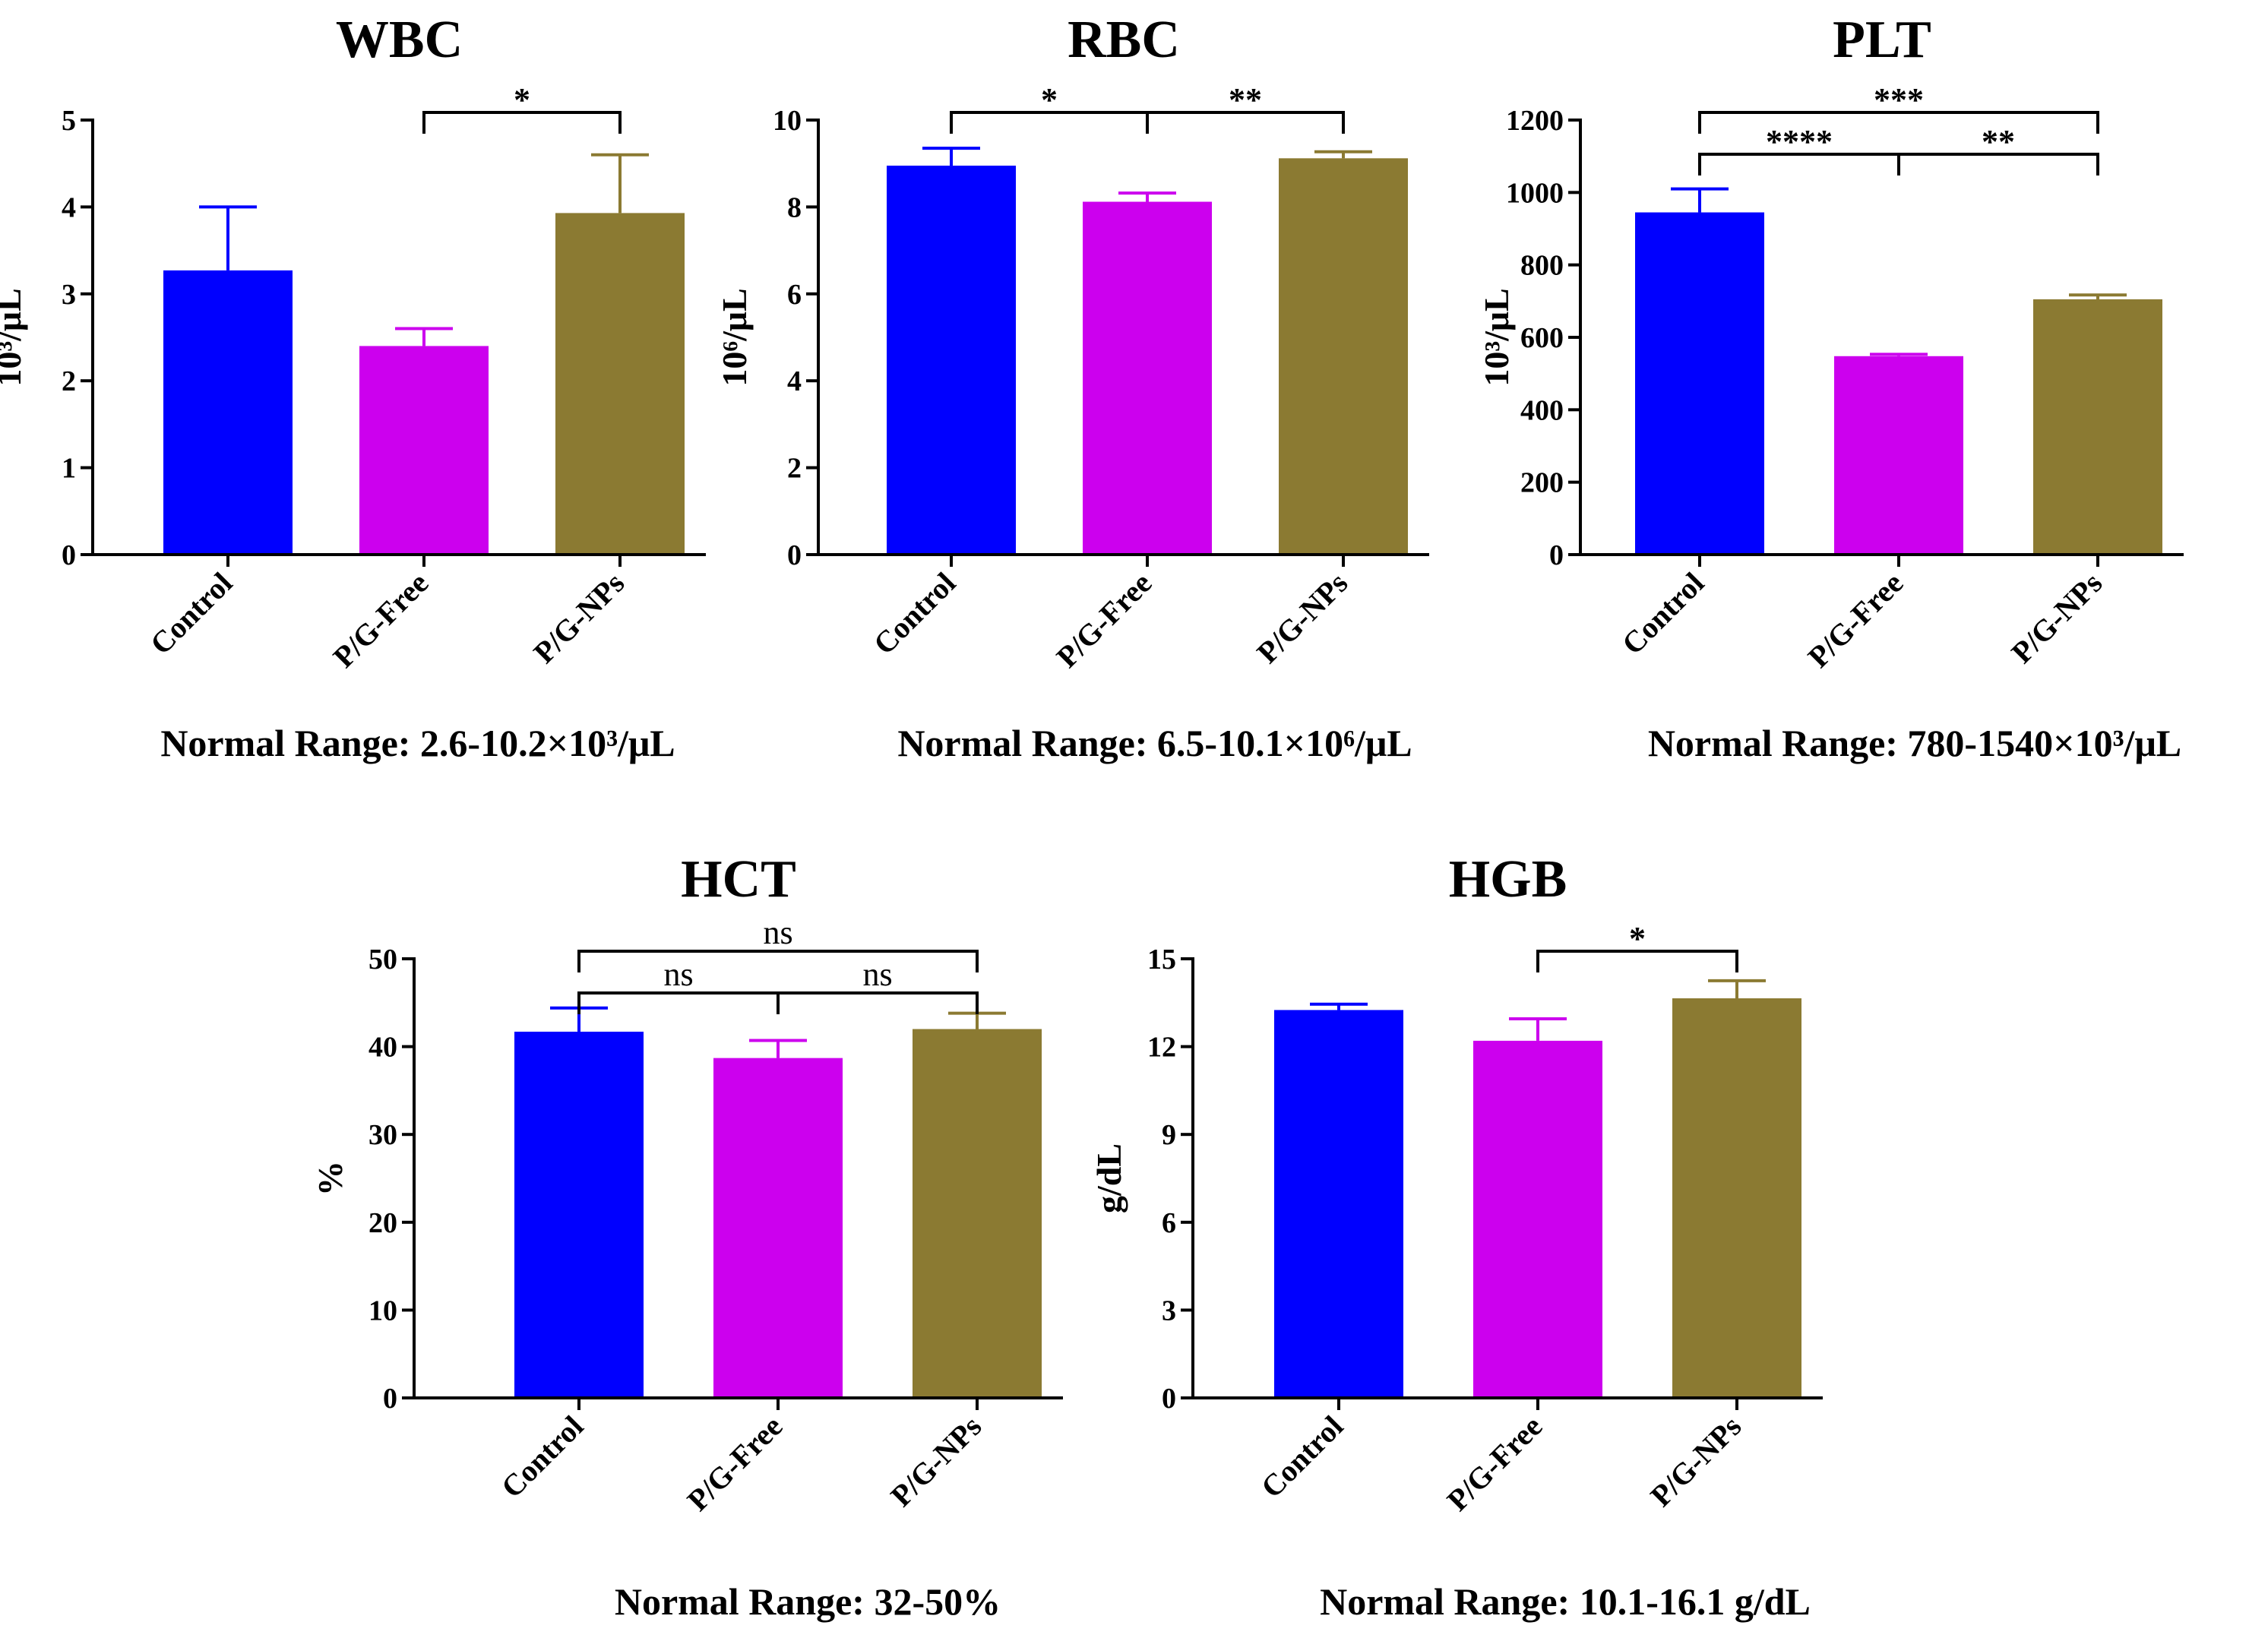 The image size is (2268, 1638). What do you see at coordinates (579, 618) in the screenshot?
I see `wbc-category-label: P/G-NPs` at bounding box center [579, 618].